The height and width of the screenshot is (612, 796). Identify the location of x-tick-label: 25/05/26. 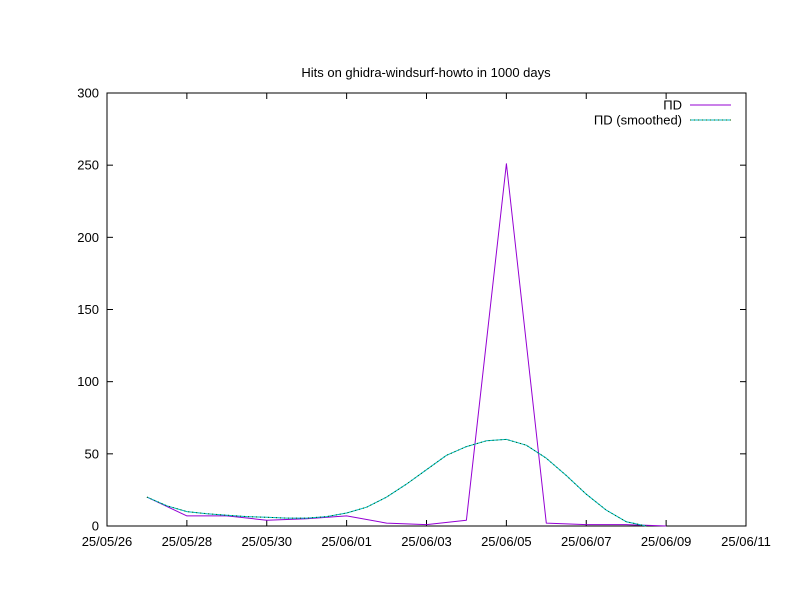
(107, 541).